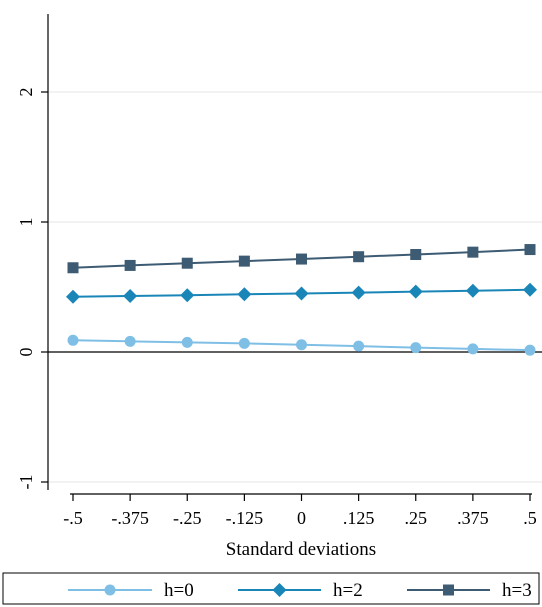 The width and height of the screenshot is (542, 607). Describe the element at coordinates (26, 352) in the screenshot. I see `y-tick-label: 0` at that location.